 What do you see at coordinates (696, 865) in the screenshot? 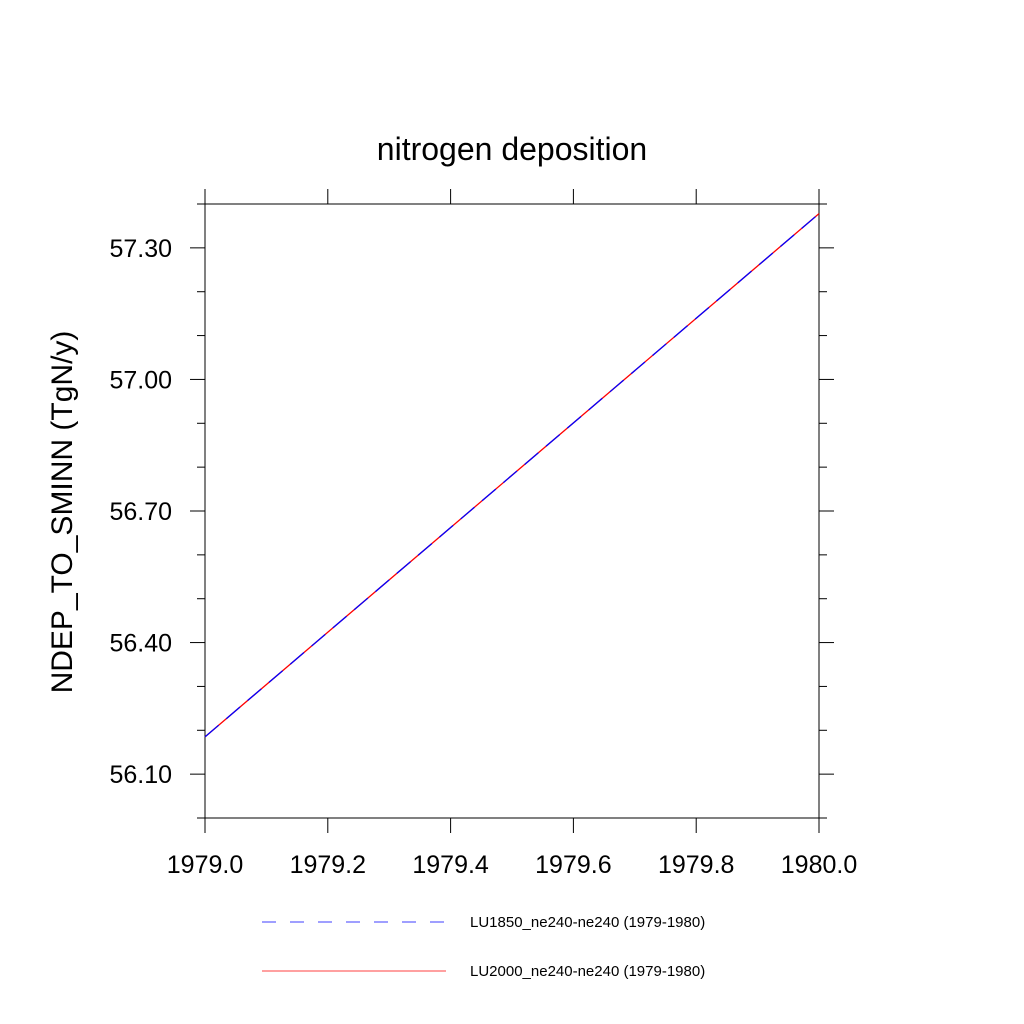
I see `x-tick-label: 1979.8` at bounding box center [696, 865].